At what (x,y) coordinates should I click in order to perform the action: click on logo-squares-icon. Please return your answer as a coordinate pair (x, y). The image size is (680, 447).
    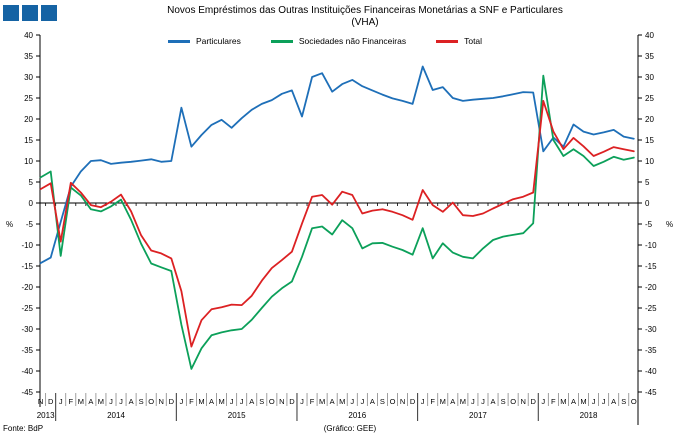
    Looking at the image, I should click on (30, 13).